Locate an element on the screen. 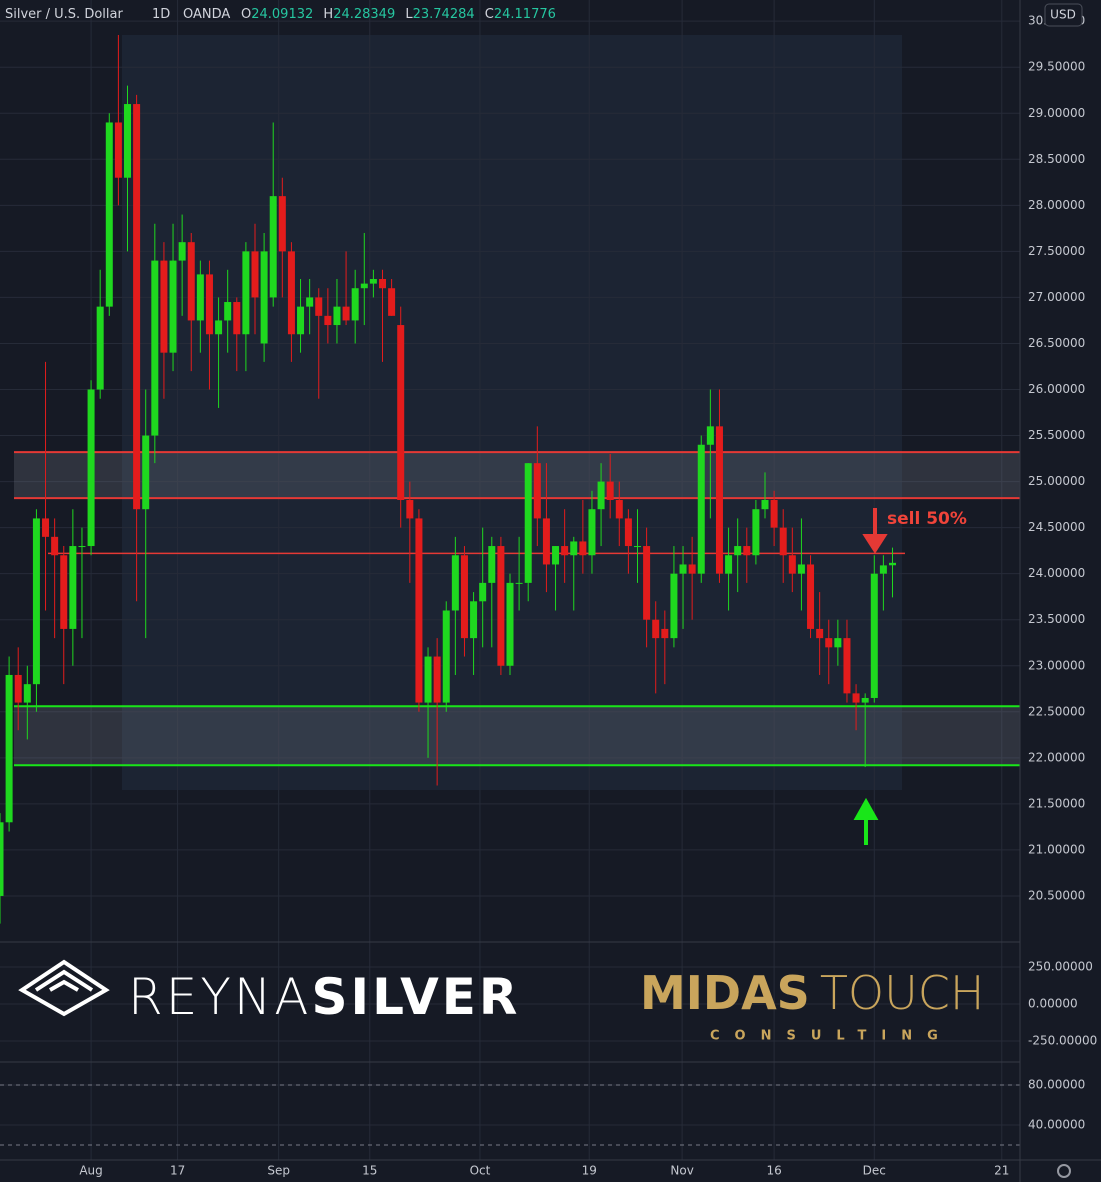  y-tick-label: 25.50000 is located at coordinates (1056, 435).